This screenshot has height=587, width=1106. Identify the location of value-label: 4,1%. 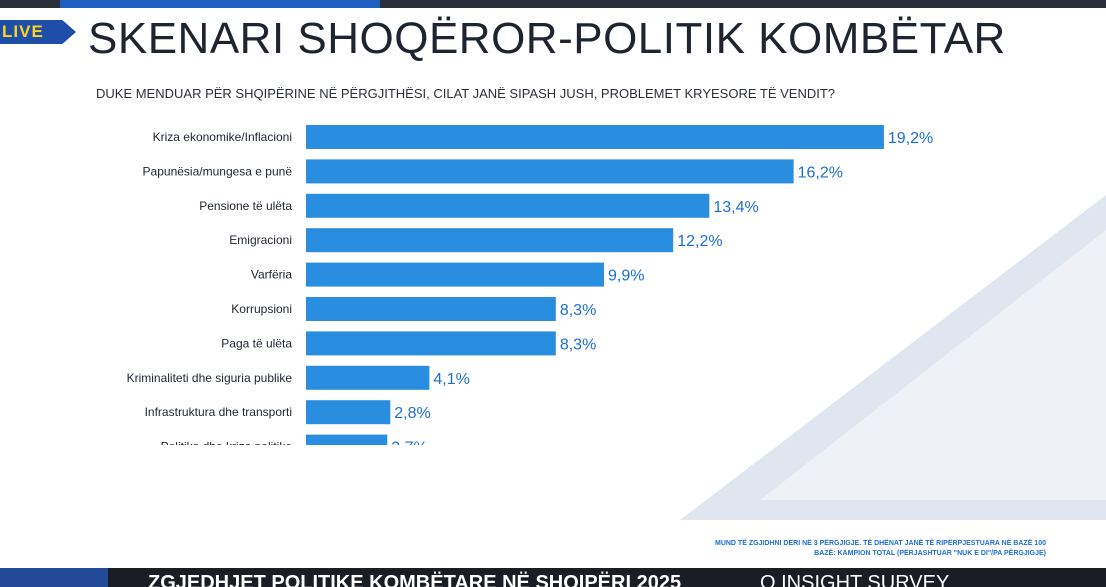
(451, 379).